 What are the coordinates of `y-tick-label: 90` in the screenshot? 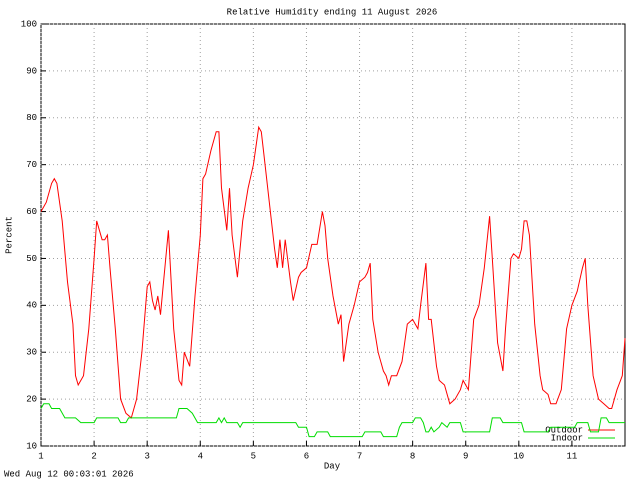 It's located at (31, 71).